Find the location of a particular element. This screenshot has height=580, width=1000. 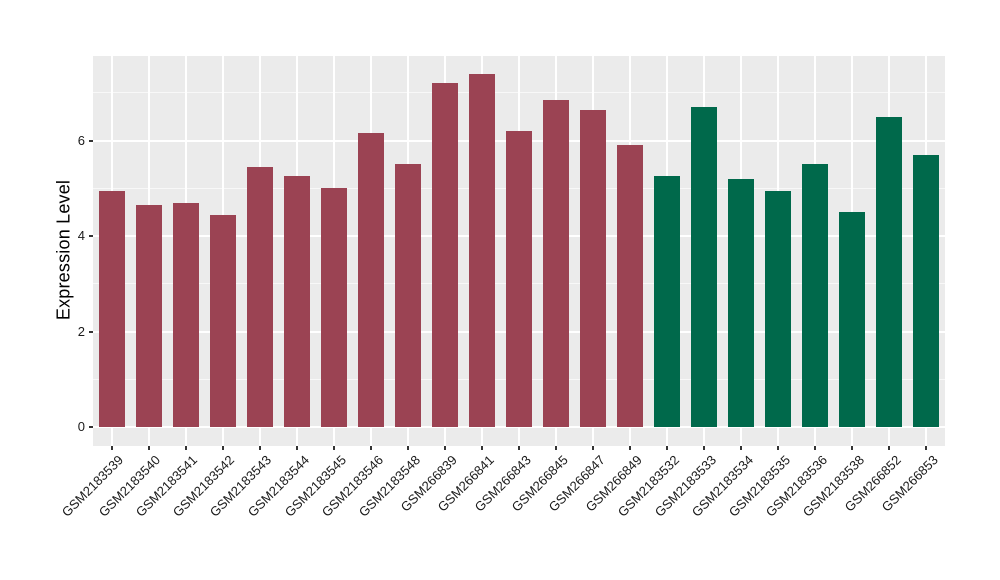

bar-GSM2183544 is located at coordinates (296, 302).